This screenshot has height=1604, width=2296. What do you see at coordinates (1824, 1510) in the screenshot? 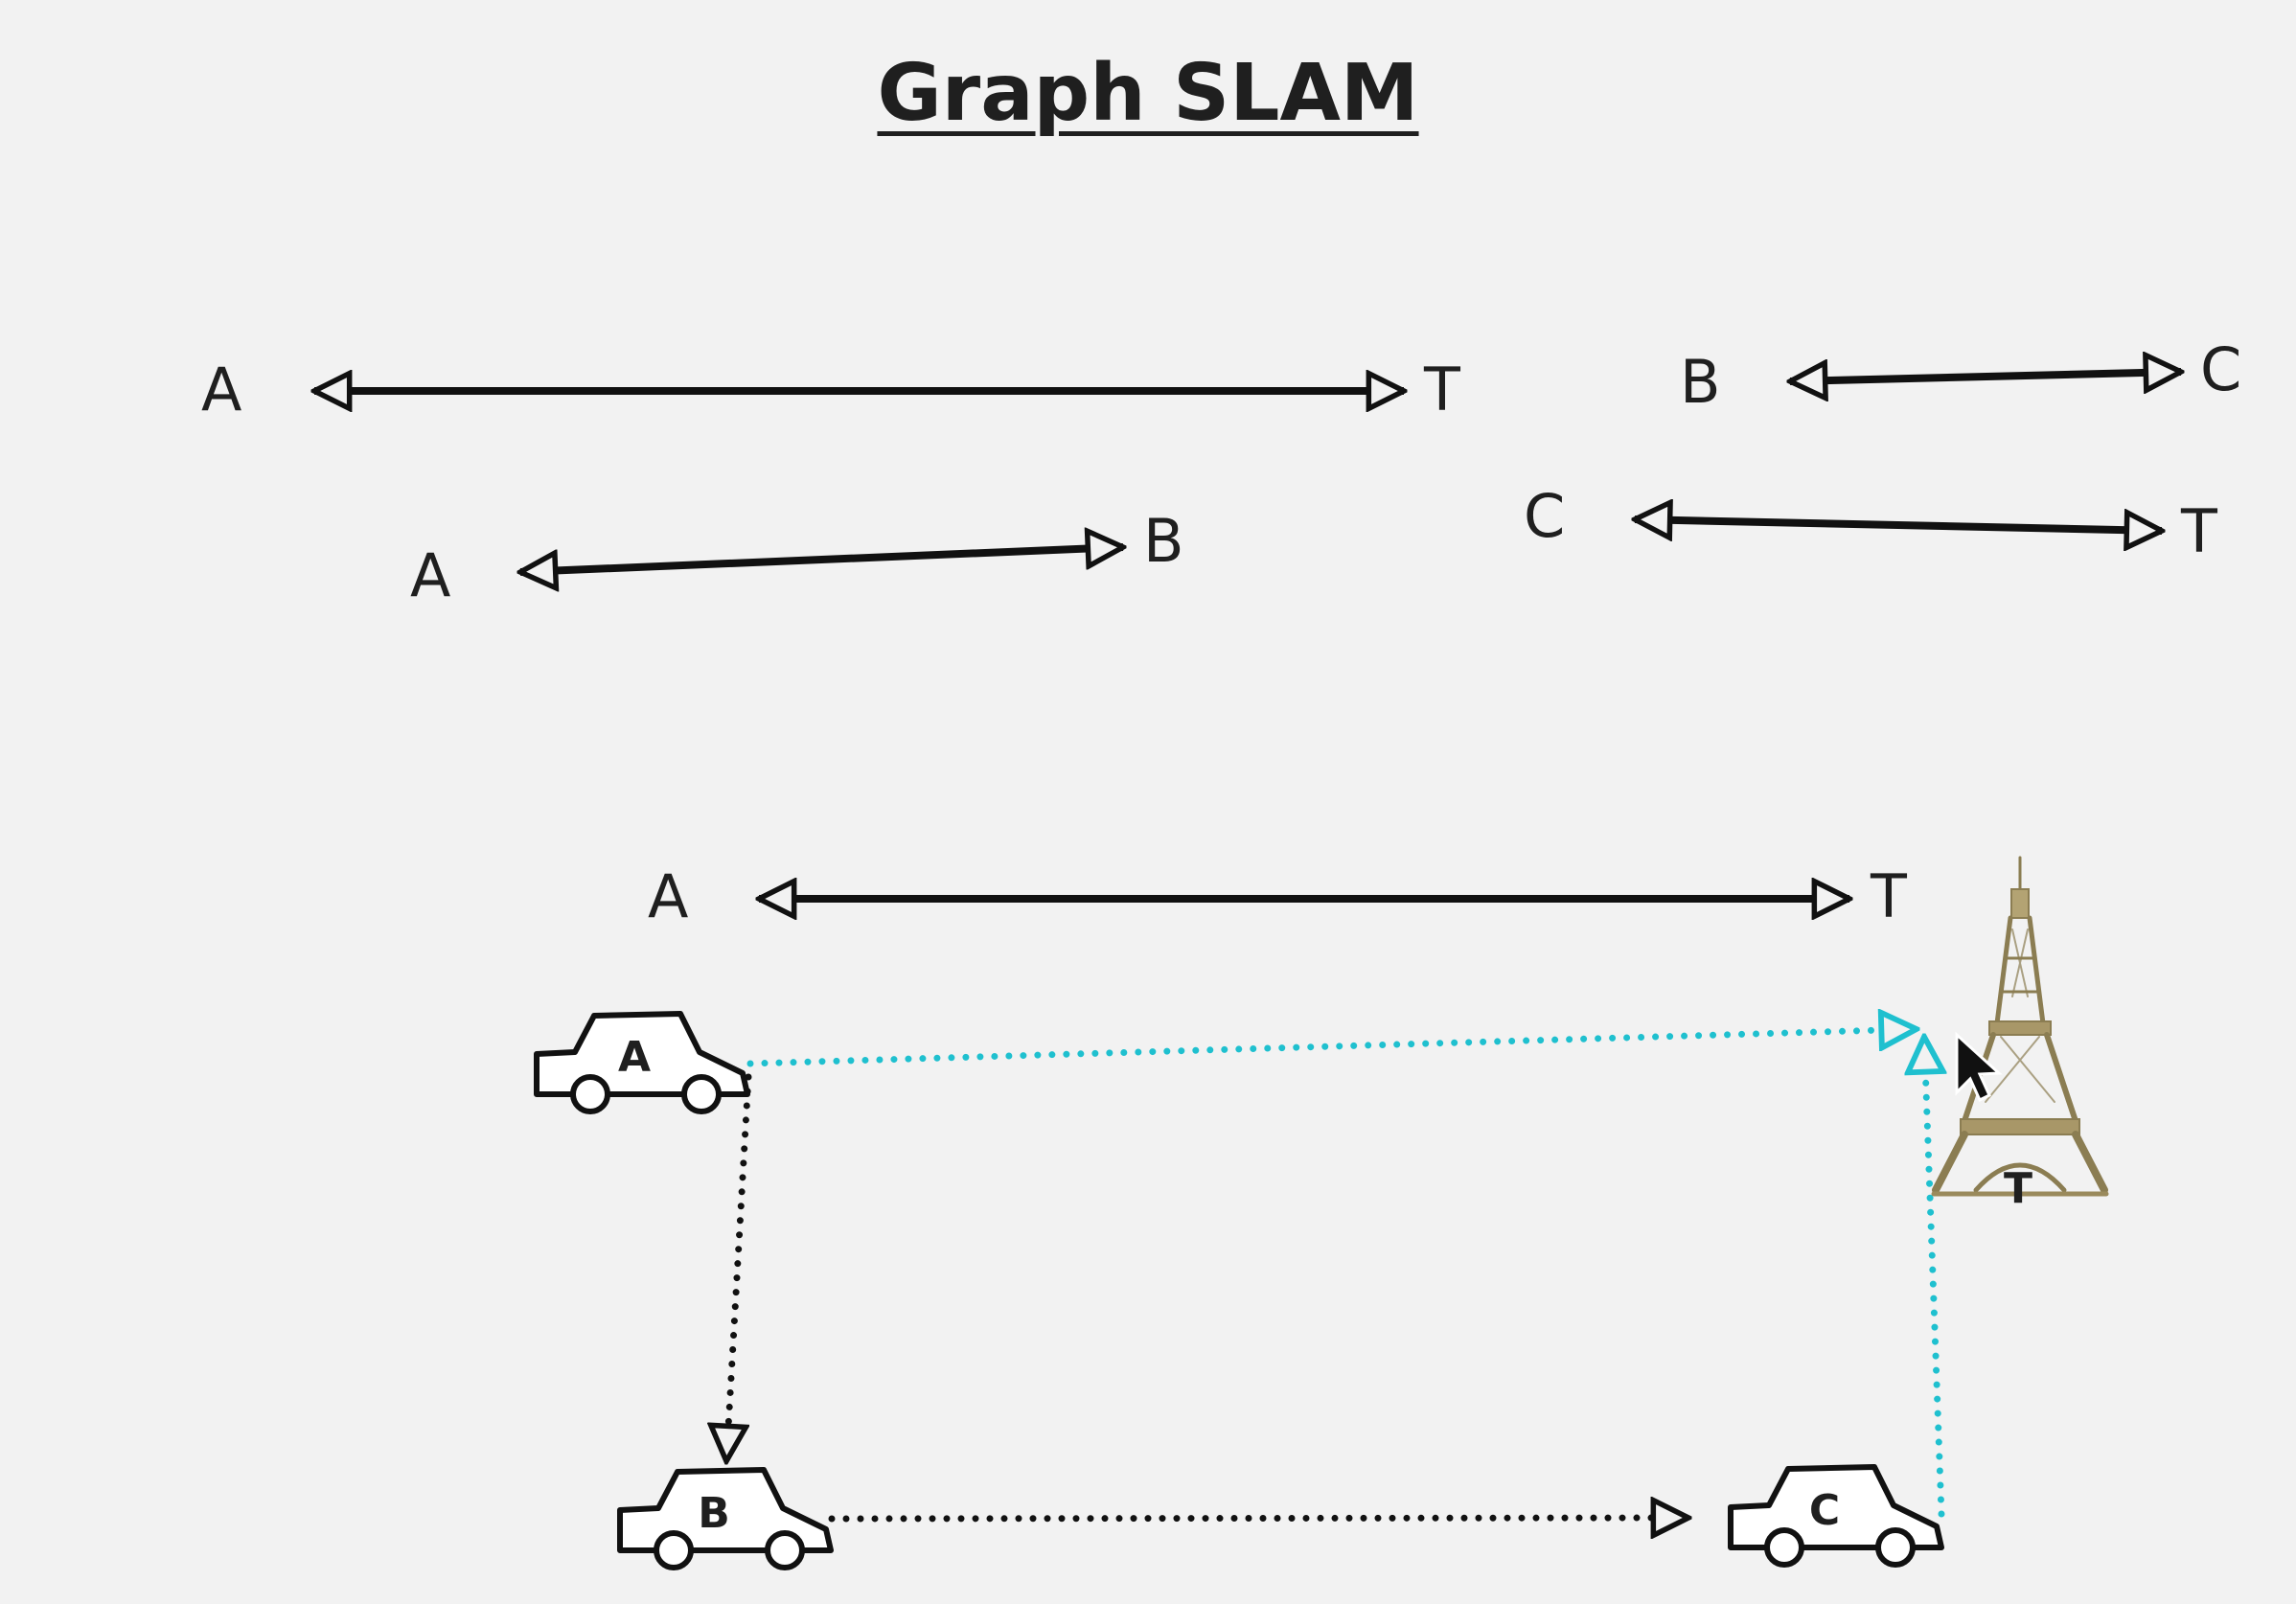
I see `car-label-c: C` at bounding box center [1824, 1510].